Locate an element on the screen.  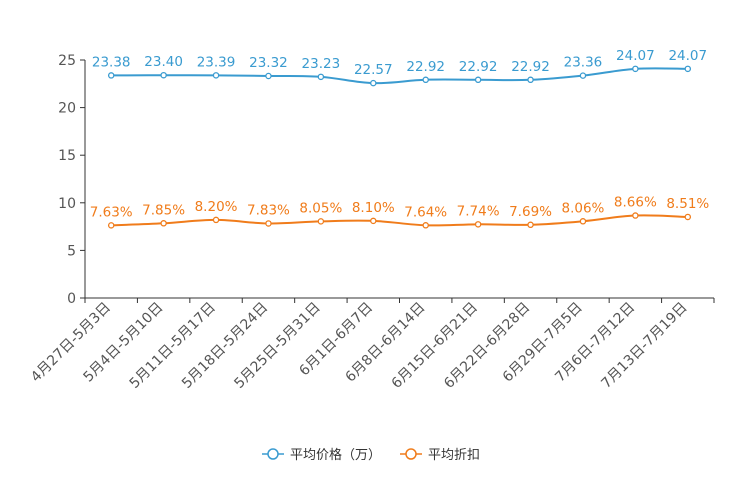
y-tick-label: 20 is located at coordinates (67, 109).